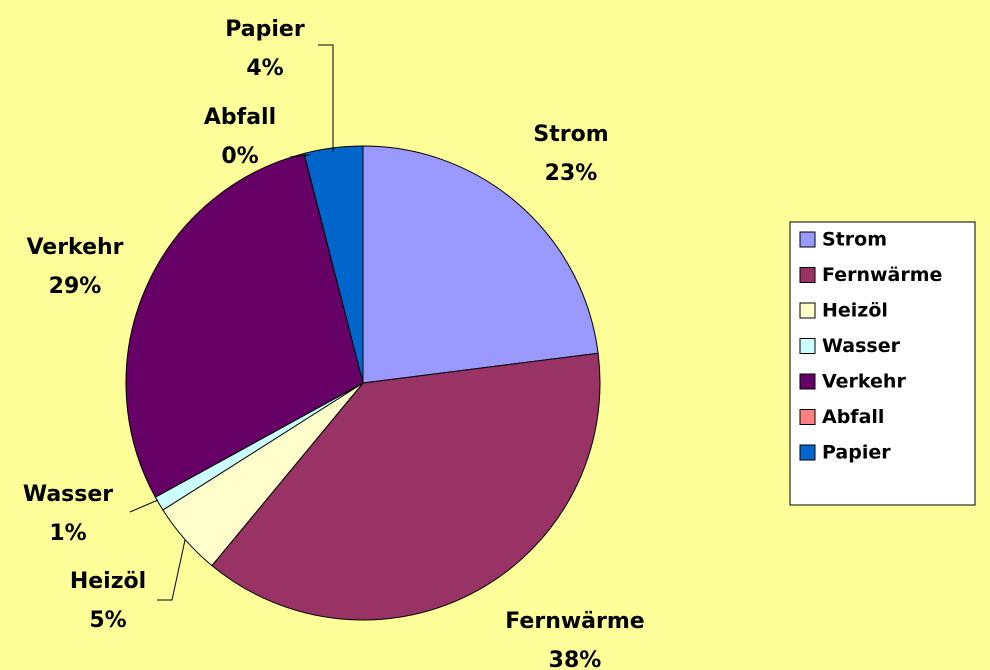 The image size is (990, 670). What do you see at coordinates (575, 659) in the screenshot?
I see `data-label-value: 38%` at bounding box center [575, 659].